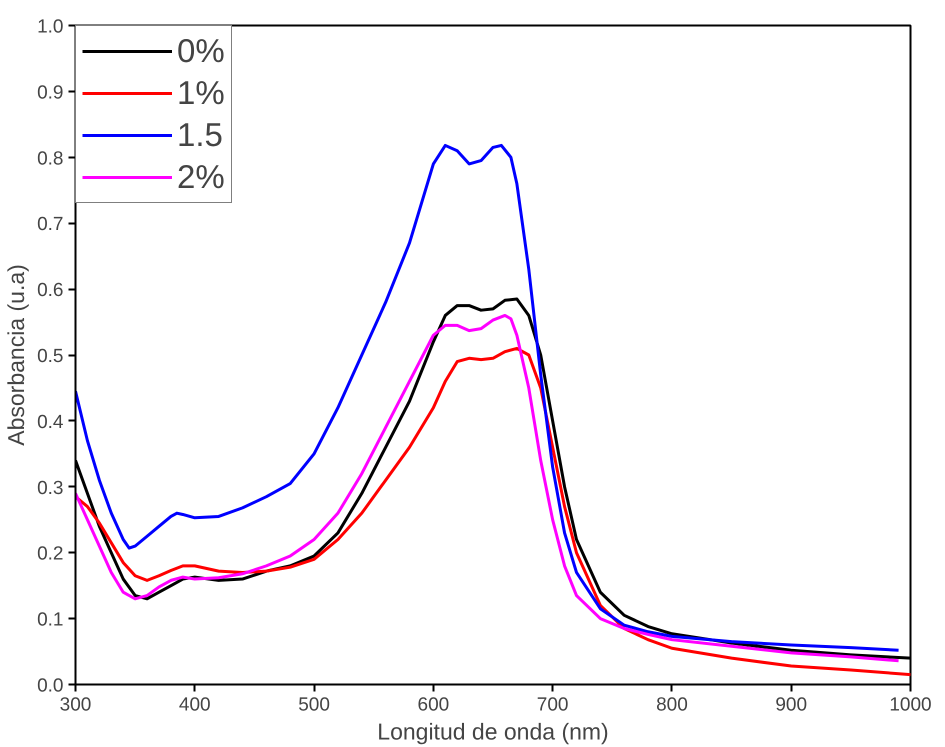 The image size is (945, 747). Describe the element at coordinates (493, 731) in the screenshot. I see `x-axis-title: Longitud de onda (nm)` at that location.